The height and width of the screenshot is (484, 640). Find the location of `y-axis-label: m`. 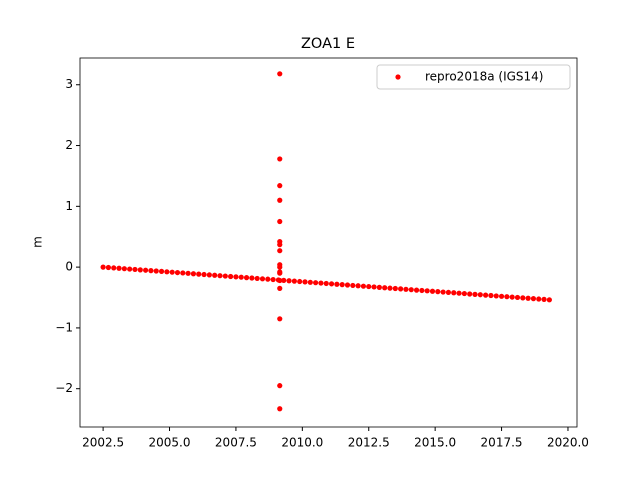

y-axis-label: m is located at coordinates (38, 242).